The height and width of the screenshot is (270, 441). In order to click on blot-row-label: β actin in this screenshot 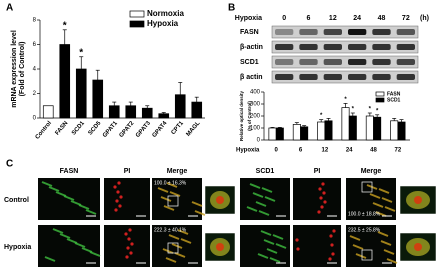, I will do `click(251, 77)`.